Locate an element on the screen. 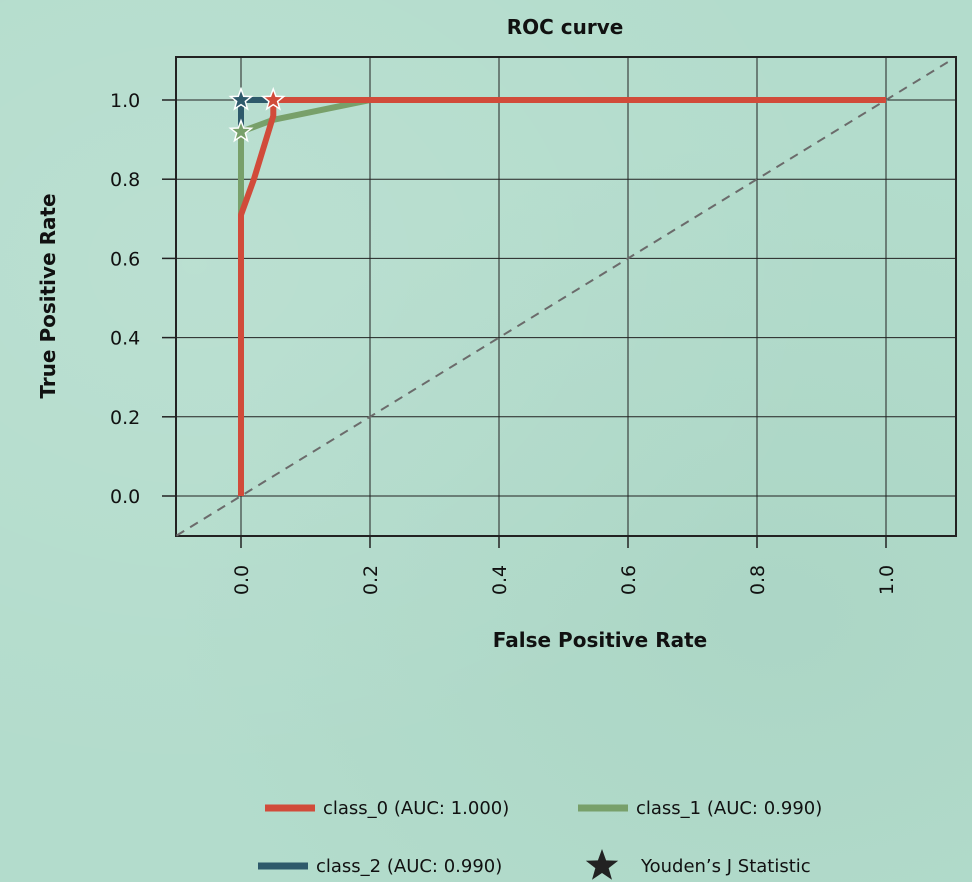 This screenshot has height=882, width=972. x-tick-label: 0.4 is located at coordinates (500, 580).